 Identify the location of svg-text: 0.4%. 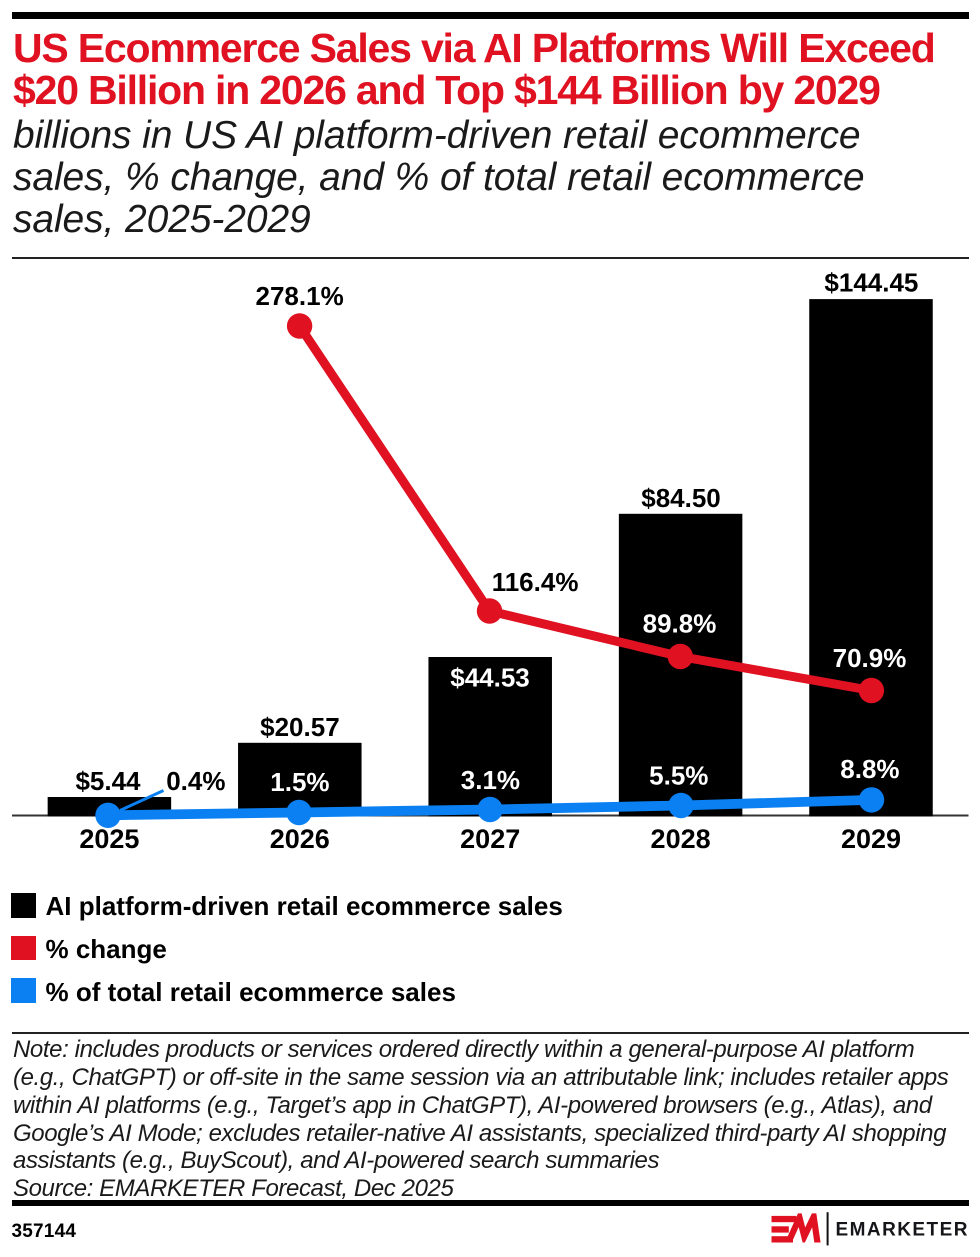
(195, 781).